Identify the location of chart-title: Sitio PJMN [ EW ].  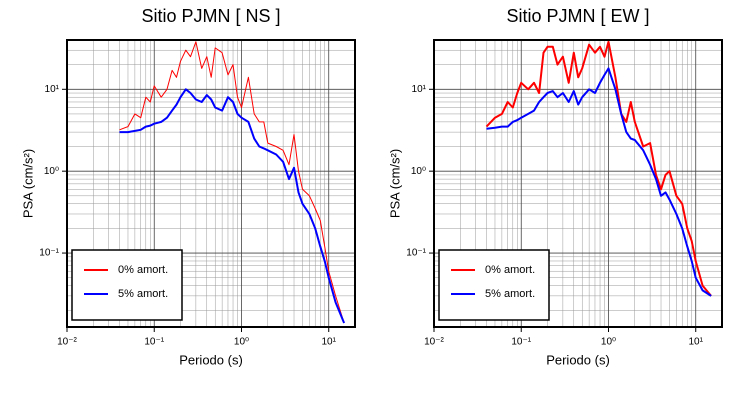
(577, 16).